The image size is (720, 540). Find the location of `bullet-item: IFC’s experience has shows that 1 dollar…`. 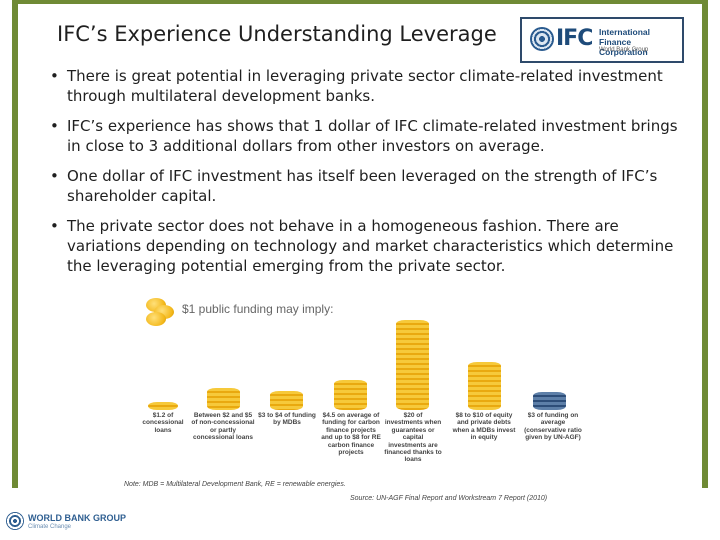

bullet-item: IFC’s experience has shows that 1 dollar… is located at coordinates (368, 136).